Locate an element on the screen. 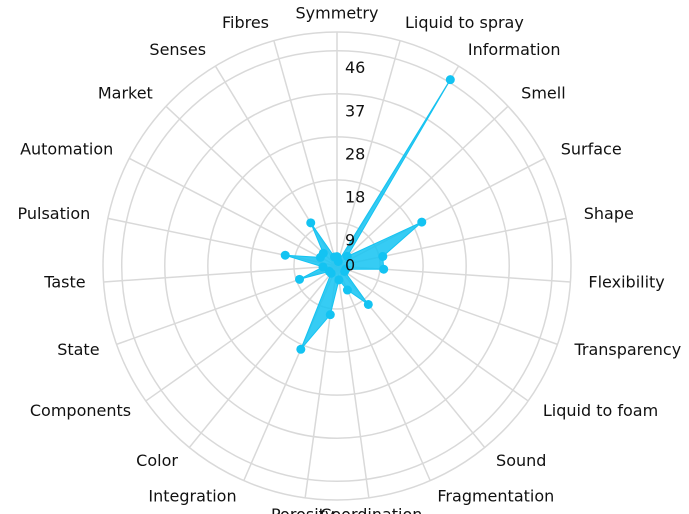  category-label: Senses is located at coordinates (177, 49).